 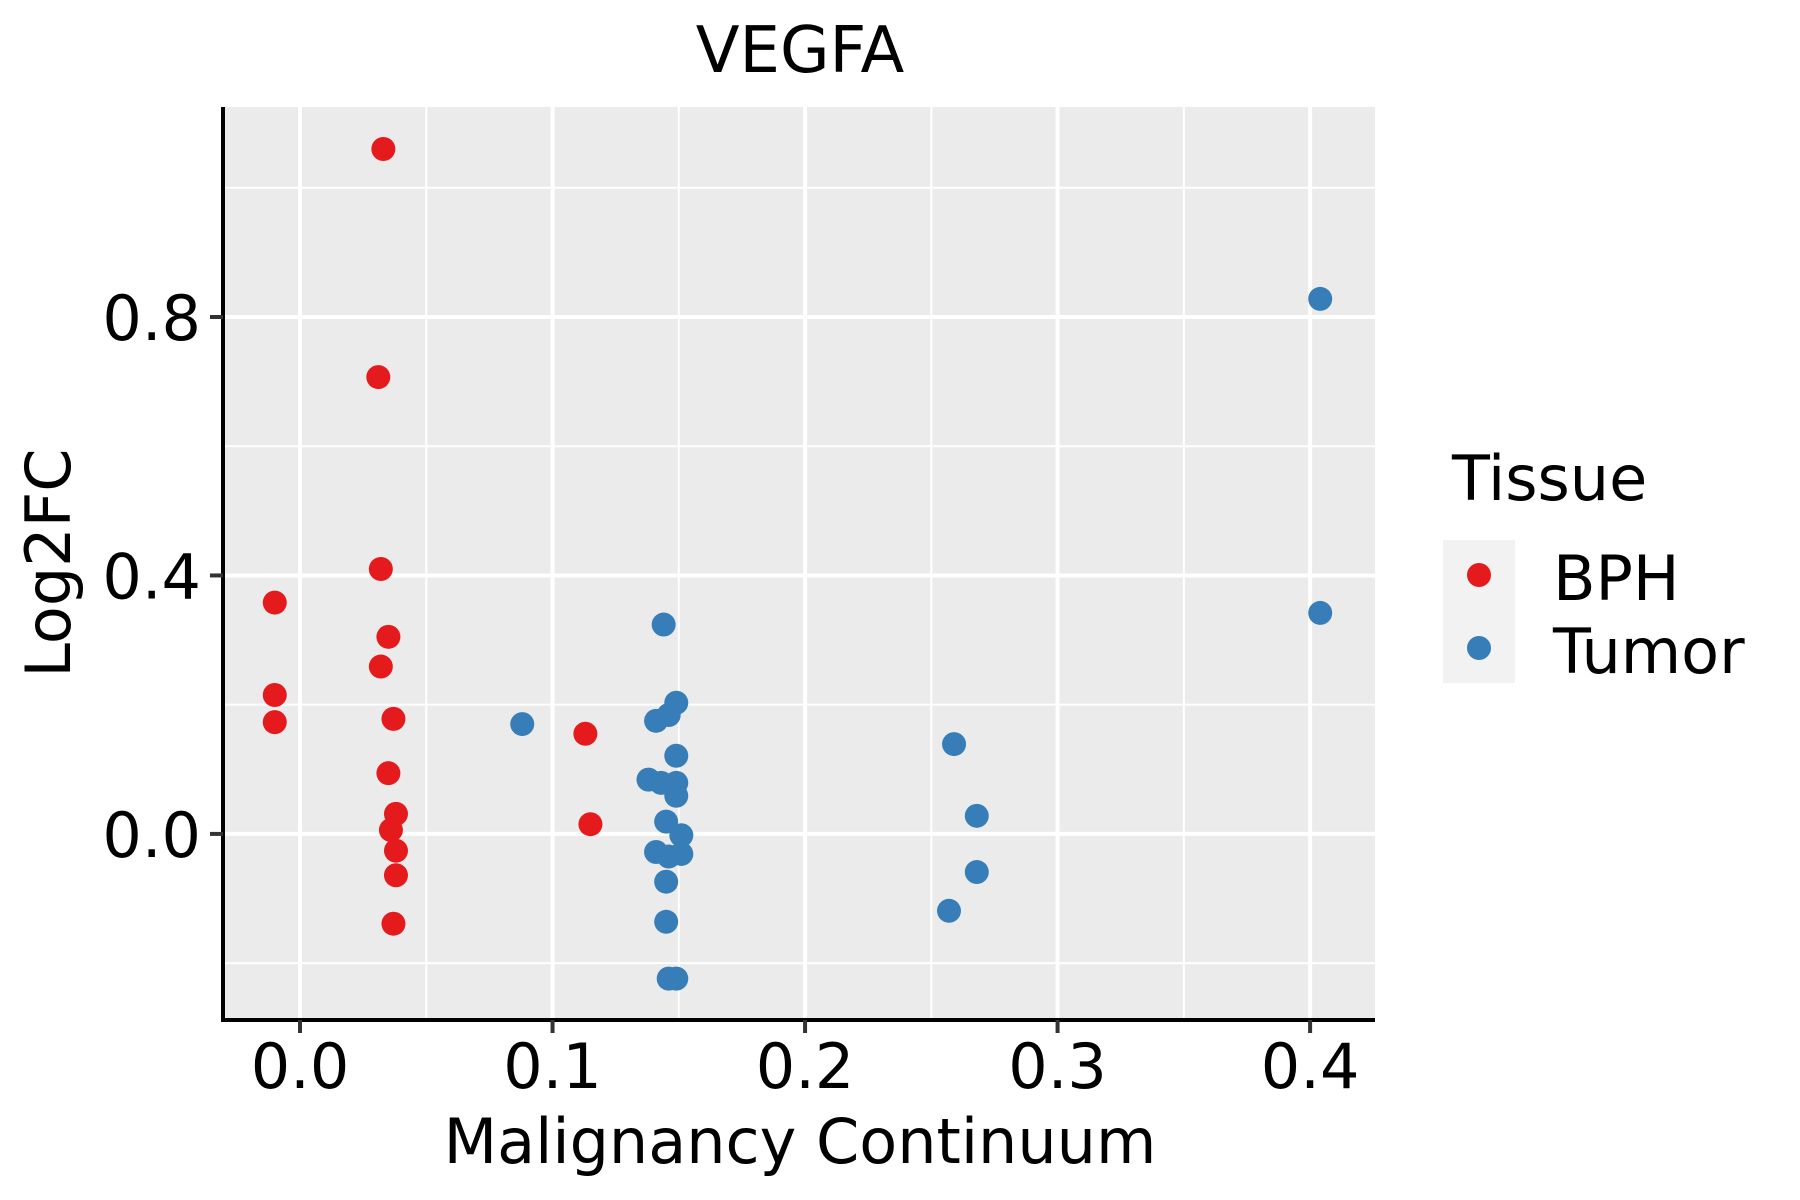 I want to click on legend: Tissue BPH Tumor, so click(x=1594, y=565).